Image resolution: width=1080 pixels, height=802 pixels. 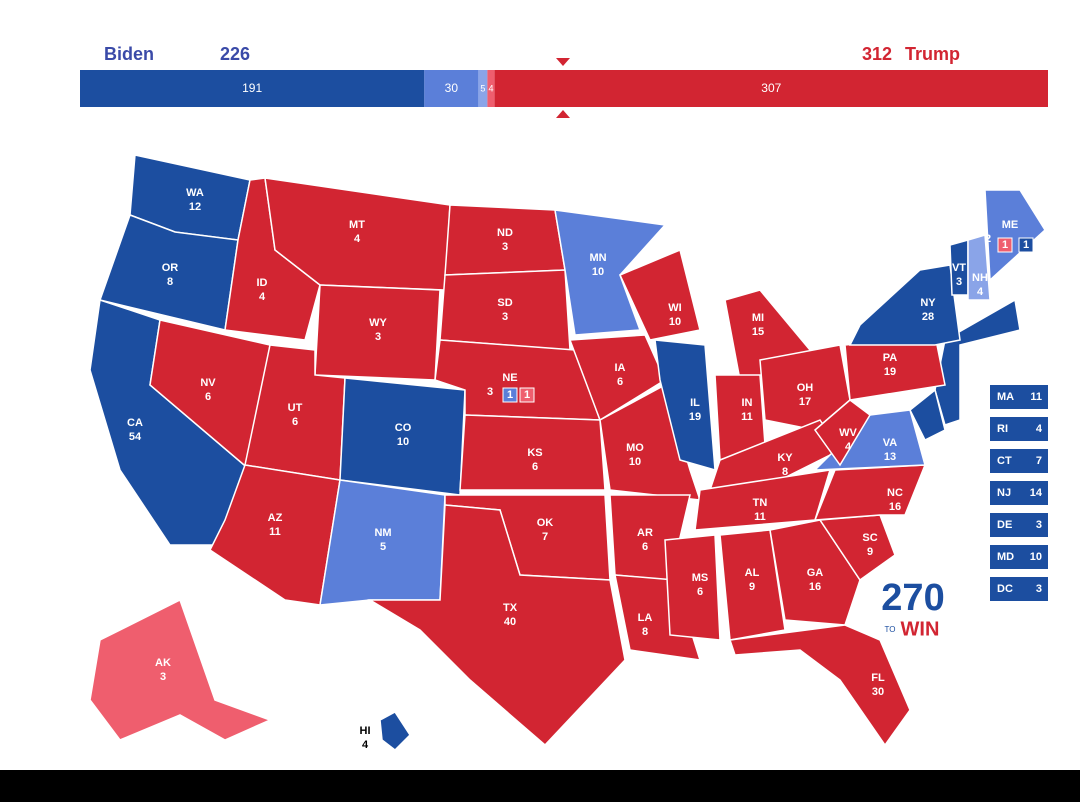 What do you see at coordinates (1002, 429) in the screenshot?
I see `sidebar-abbr: RI` at bounding box center [1002, 429].